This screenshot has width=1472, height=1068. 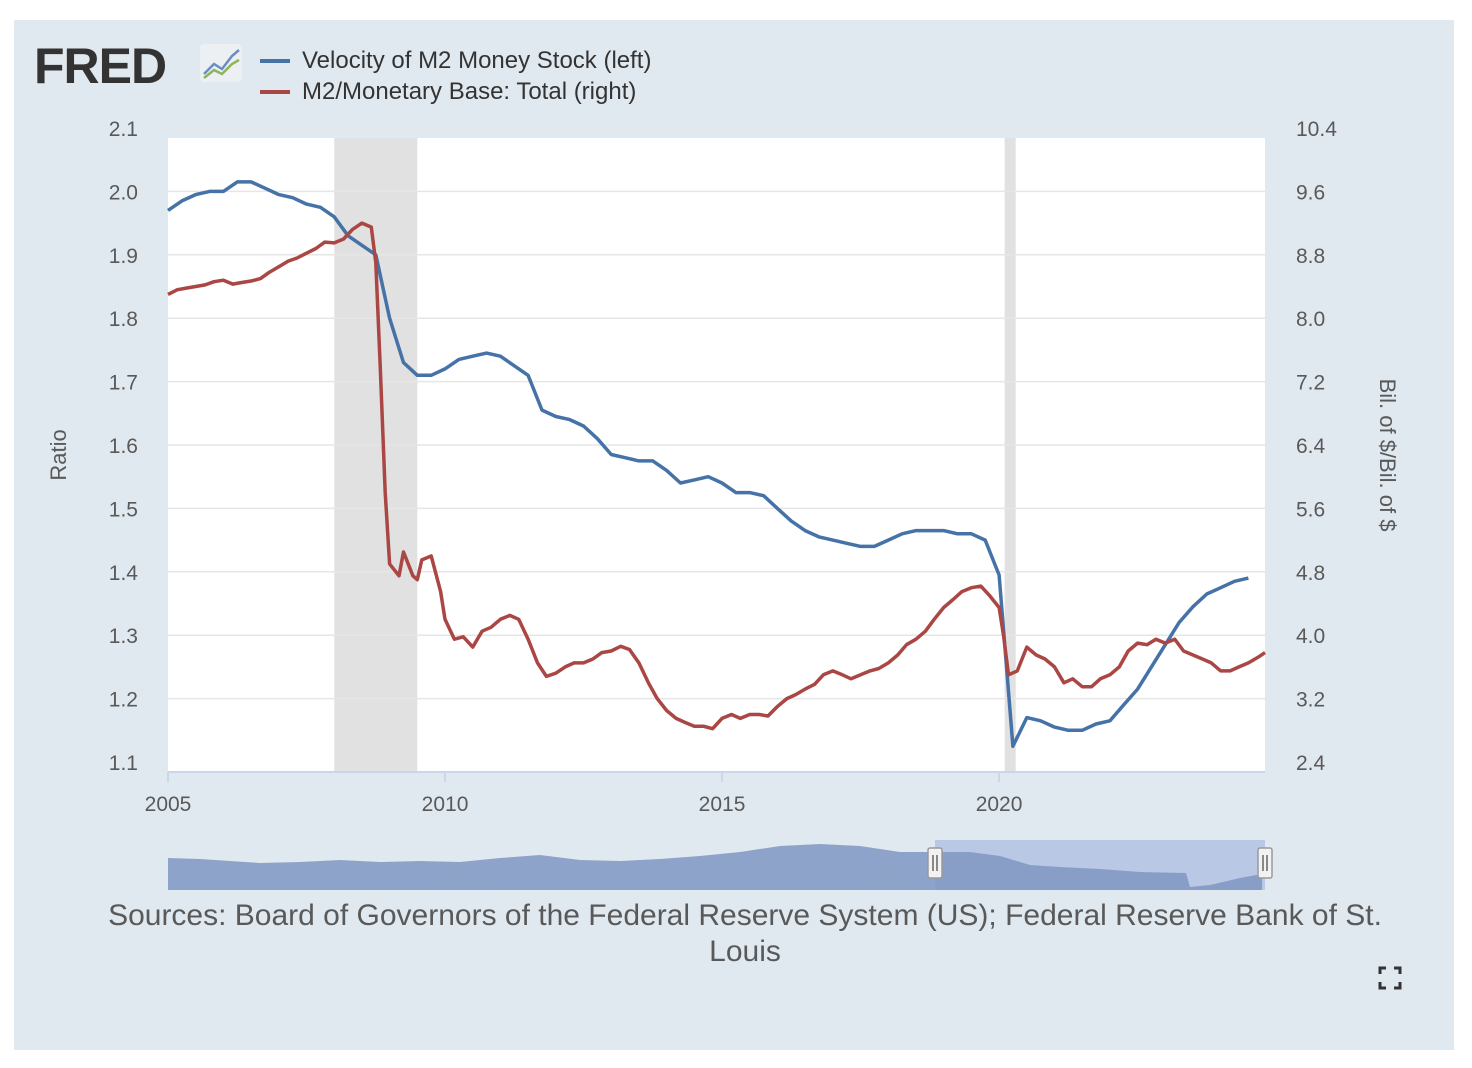 I want to click on y-axis-right-title: Bil. of $/Bil. of $, so click(x=1387, y=455).